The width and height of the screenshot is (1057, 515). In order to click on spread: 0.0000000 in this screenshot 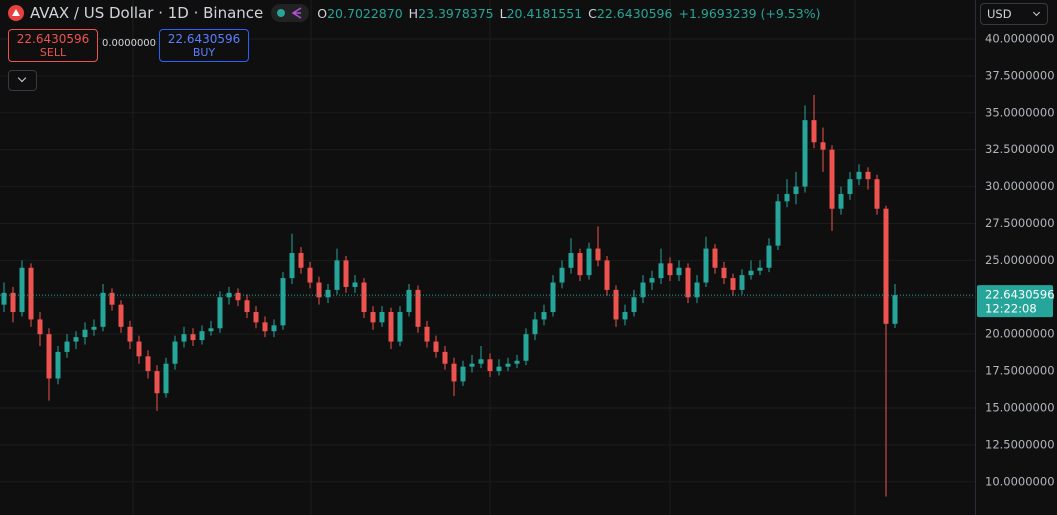, I will do `click(129, 43)`.